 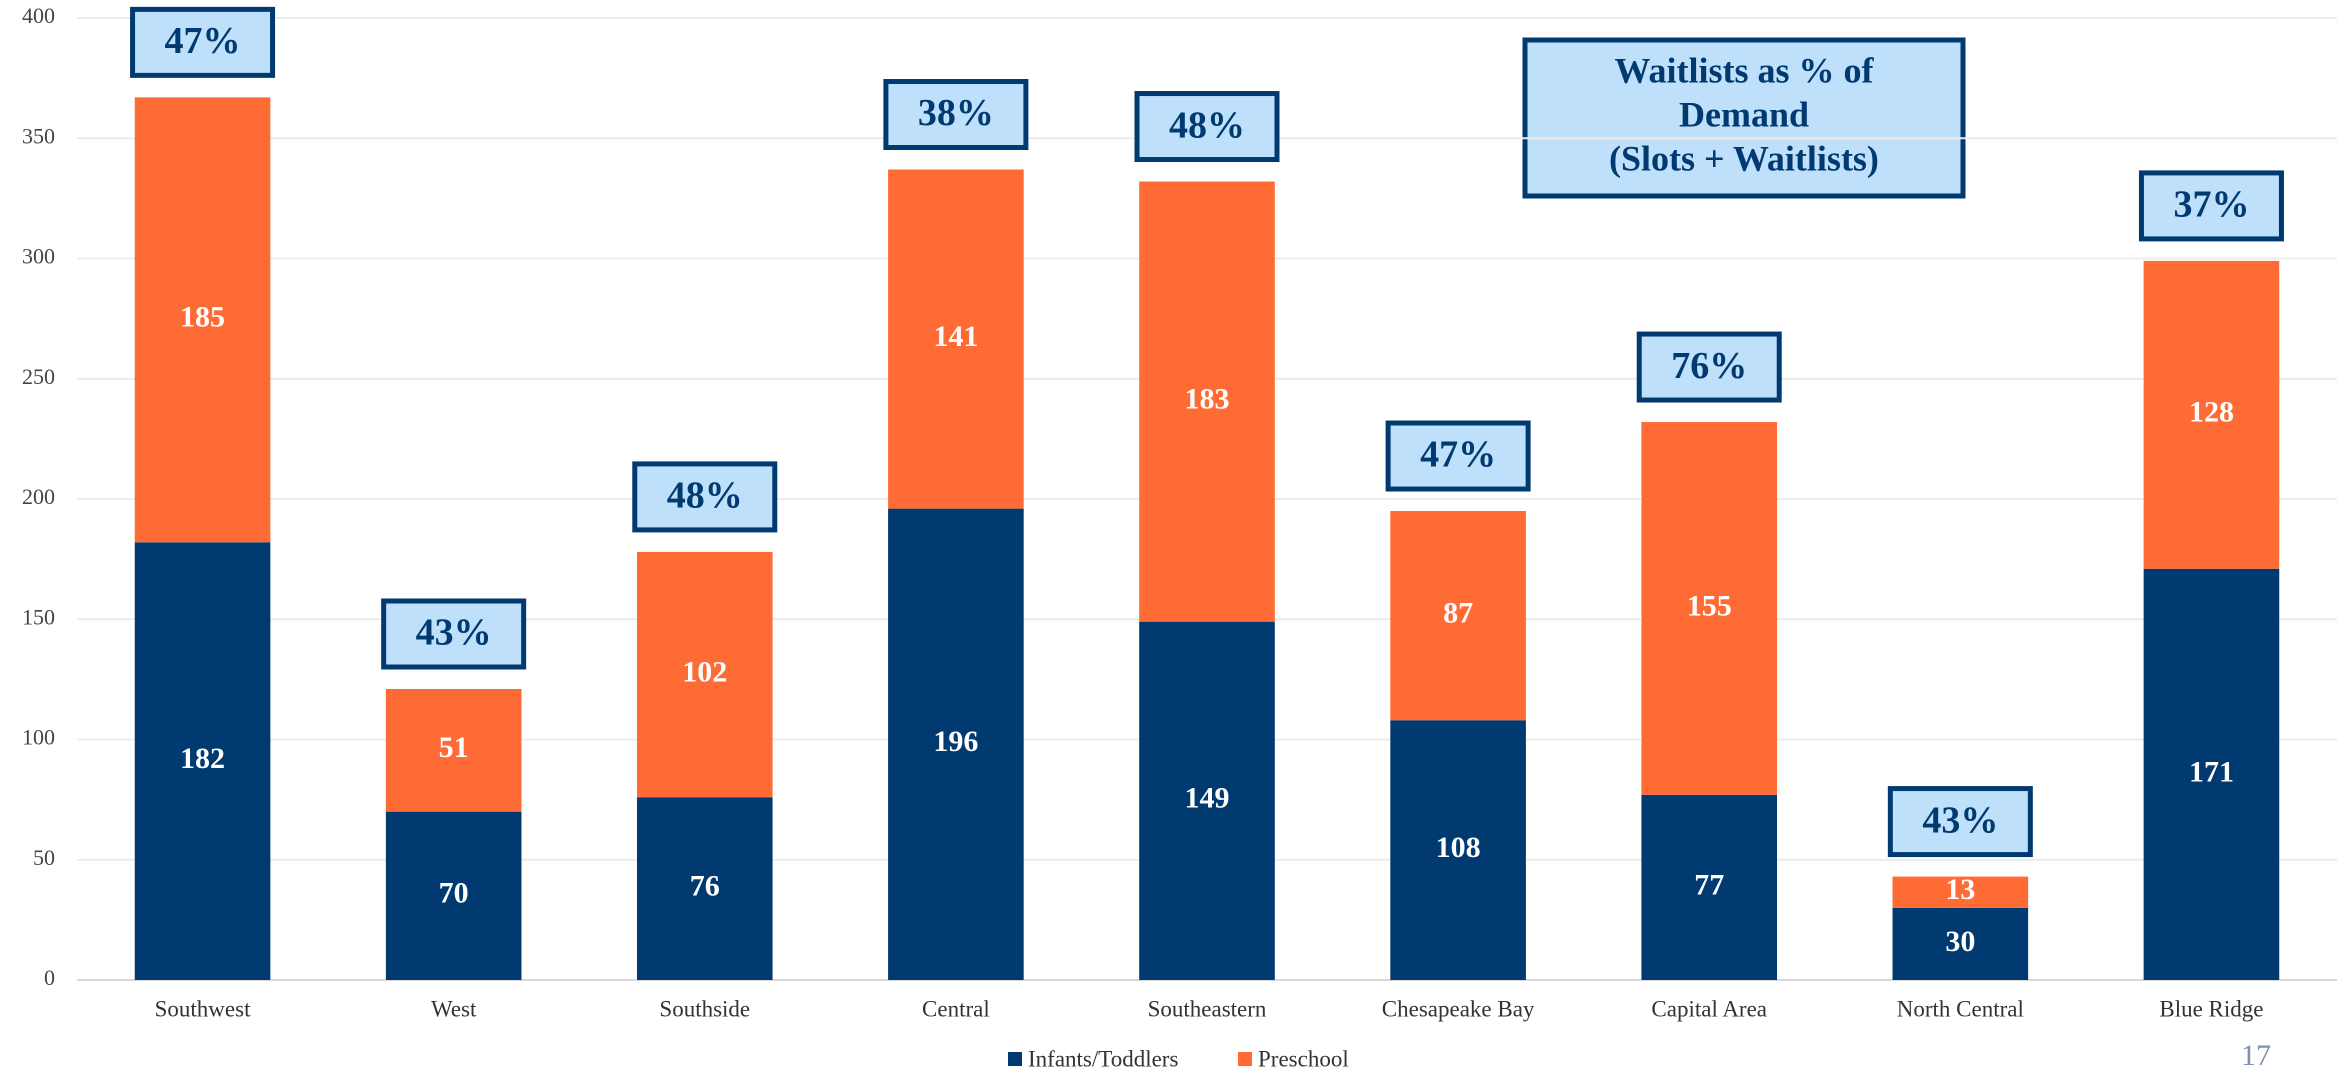 I want to click on data-label: 30, so click(x=1960, y=941).